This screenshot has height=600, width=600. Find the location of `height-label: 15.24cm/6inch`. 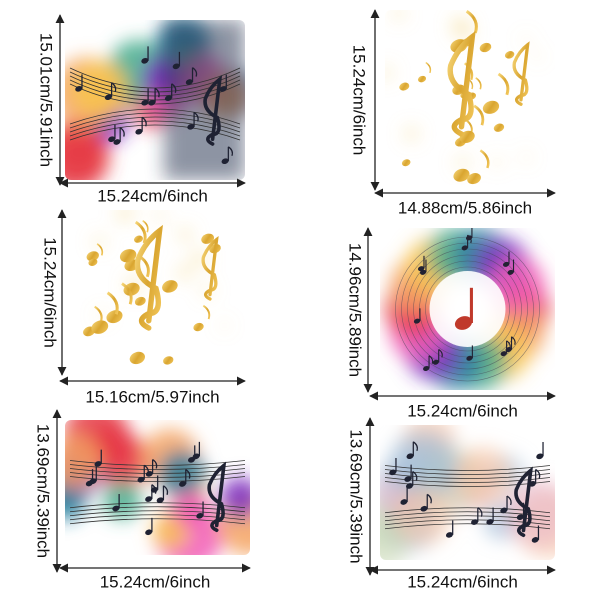

height-label: 15.24cm/6inch is located at coordinates (50, 292).